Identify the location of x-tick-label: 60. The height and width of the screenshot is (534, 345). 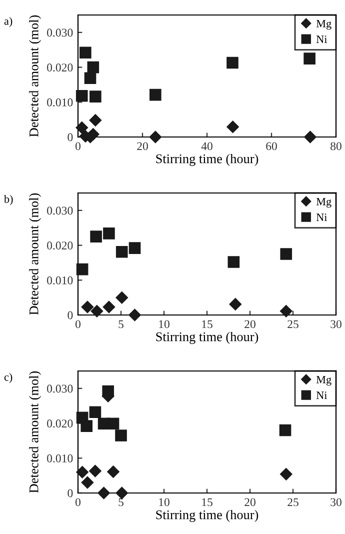
(271, 146).